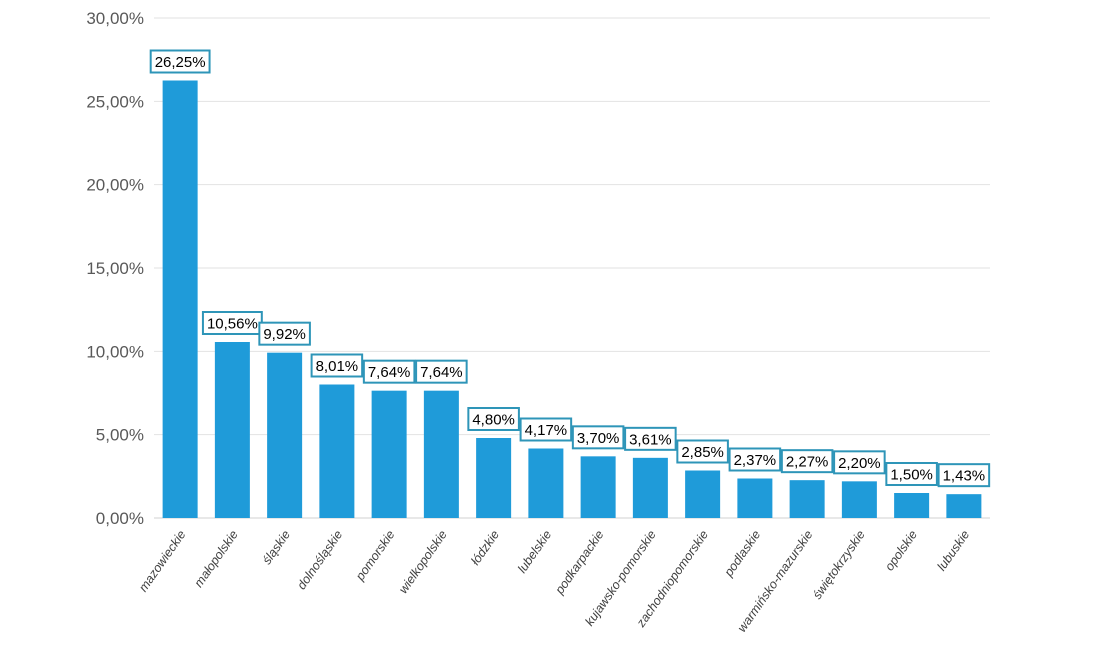 This screenshot has width=1102, height=657. What do you see at coordinates (120, 435) in the screenshot?
I see `y-tick-label: 5,00%` at bounding box center [120, 435].